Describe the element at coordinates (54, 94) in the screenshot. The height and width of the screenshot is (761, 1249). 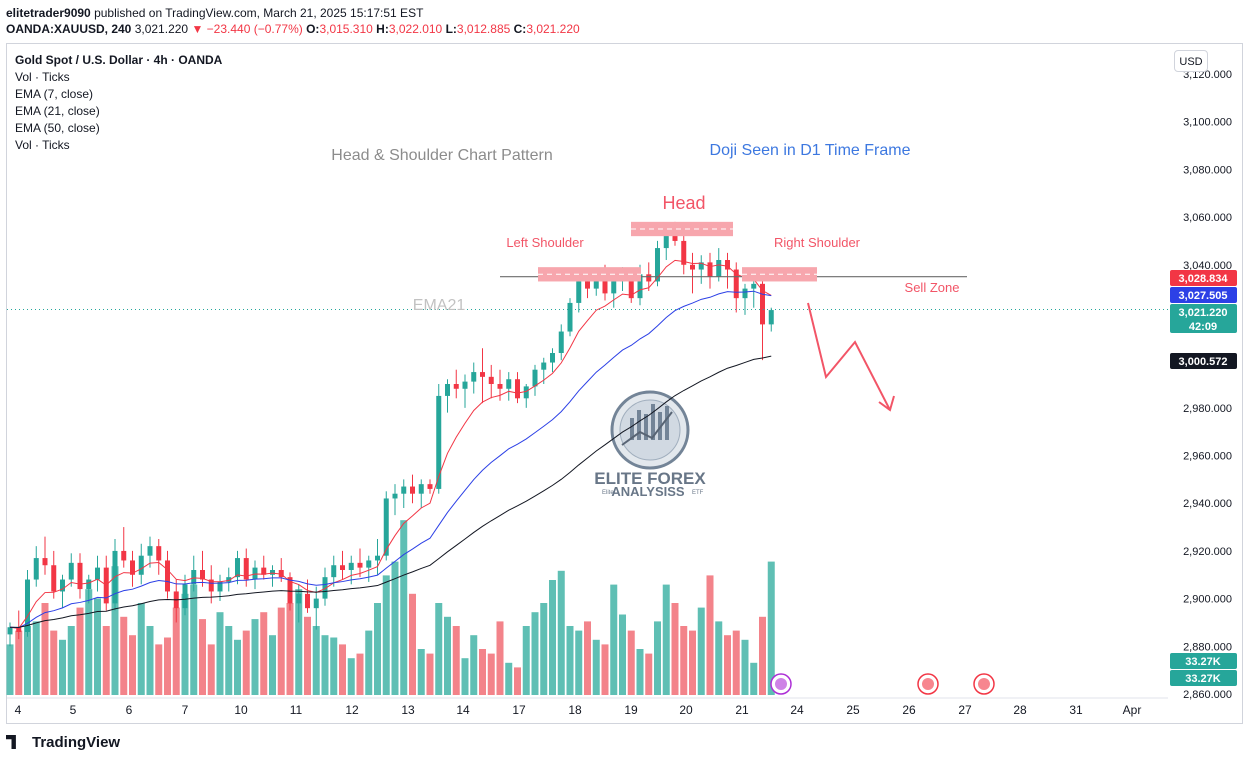
I see `legend-item-ema7: EMA (7, close)` at that location.